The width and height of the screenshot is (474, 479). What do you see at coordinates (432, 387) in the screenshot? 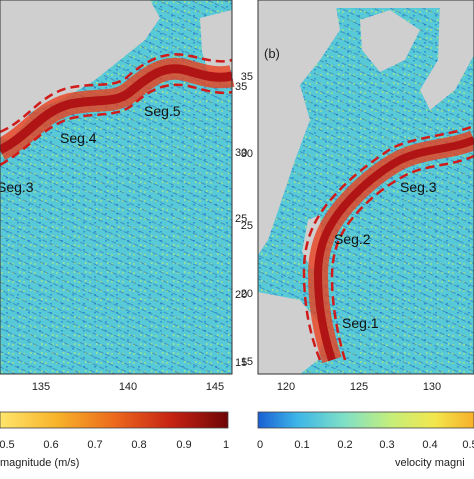
I see `svg-text: 130` at bounding box center [432, 387].